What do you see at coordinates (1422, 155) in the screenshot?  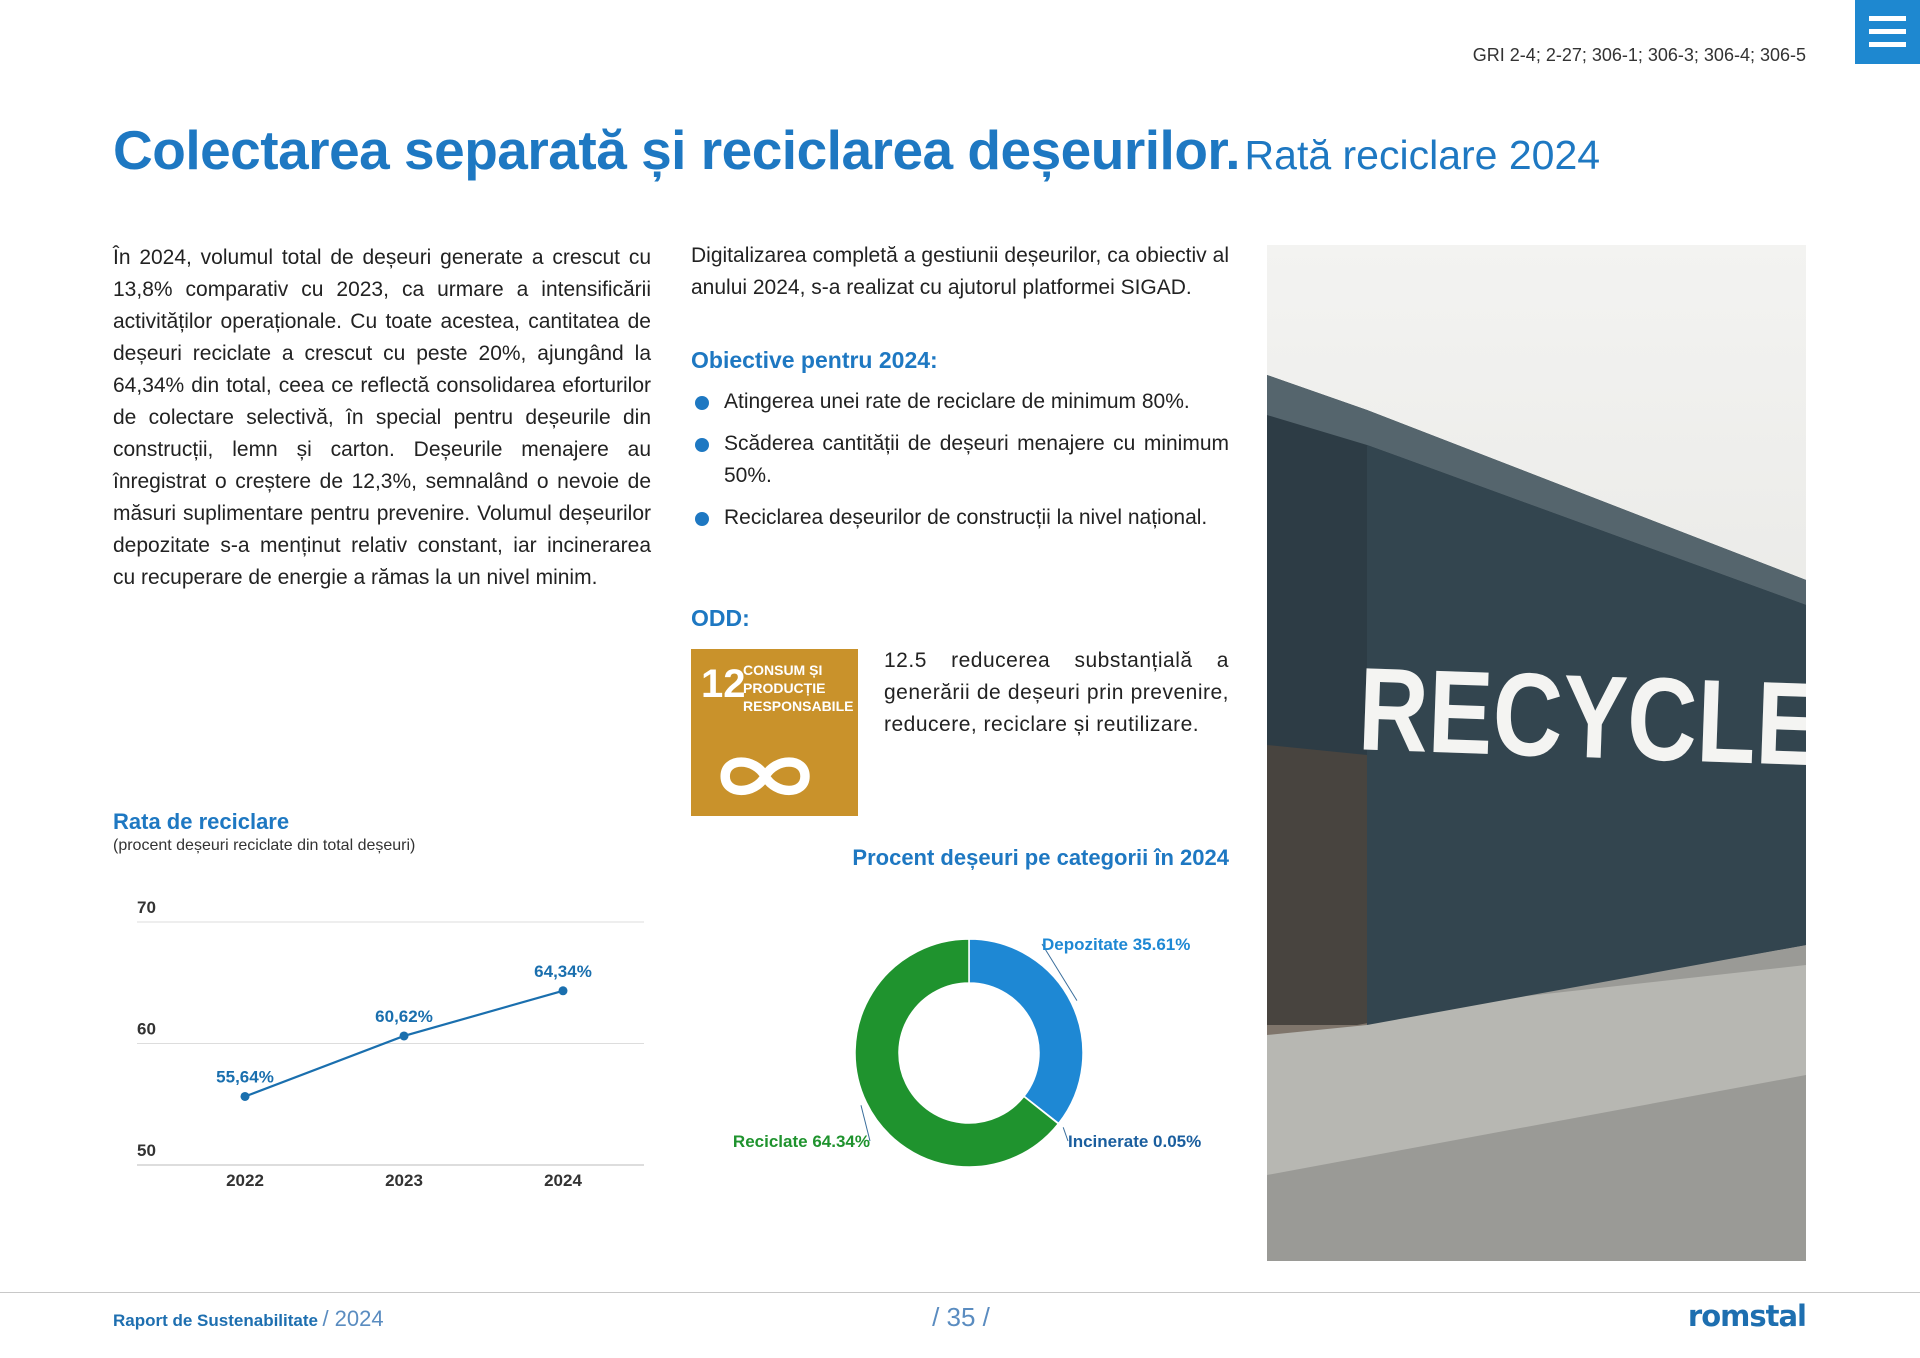 I see `title-sub: Rată reciclare 2024` at bounding box center [1422, 155].